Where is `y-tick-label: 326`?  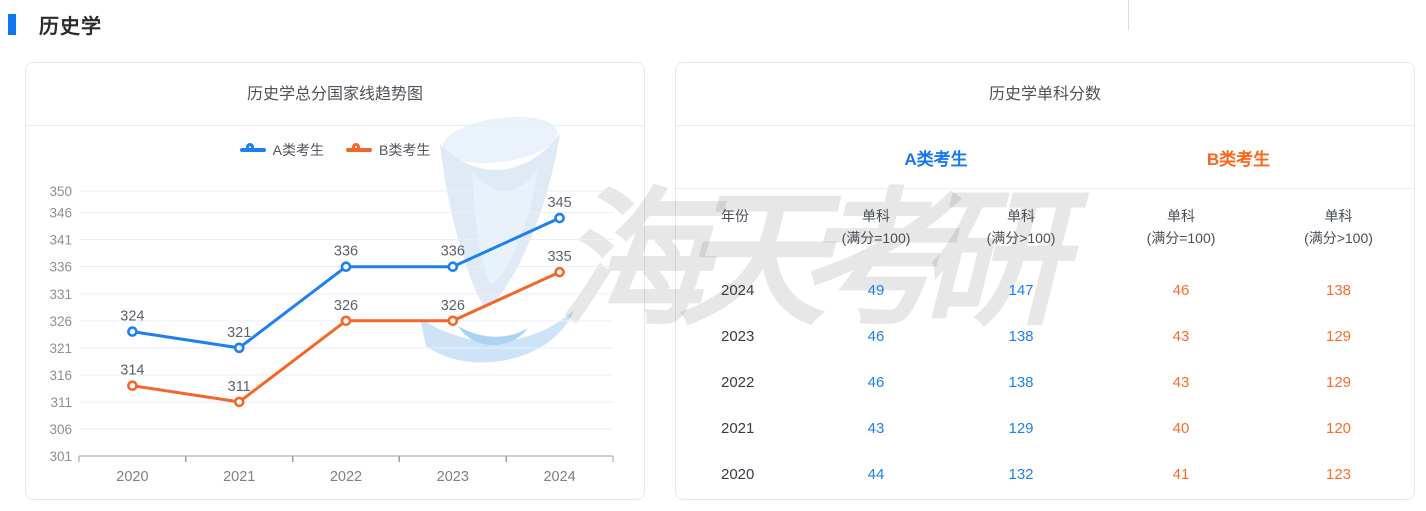 y-tick-label: 326 is located at coordinates (60, 321).